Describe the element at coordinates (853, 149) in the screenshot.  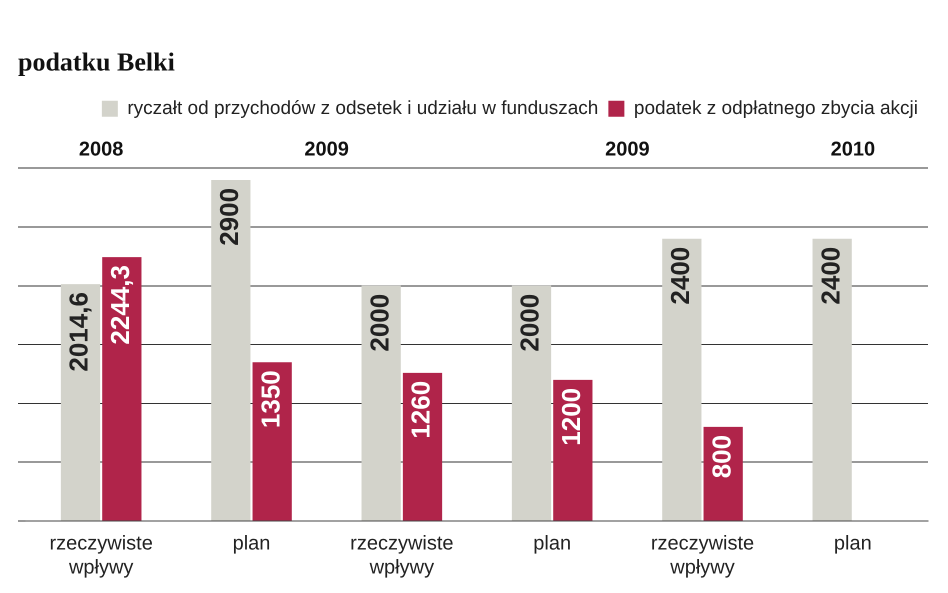
I see `text: 2010` at that location.